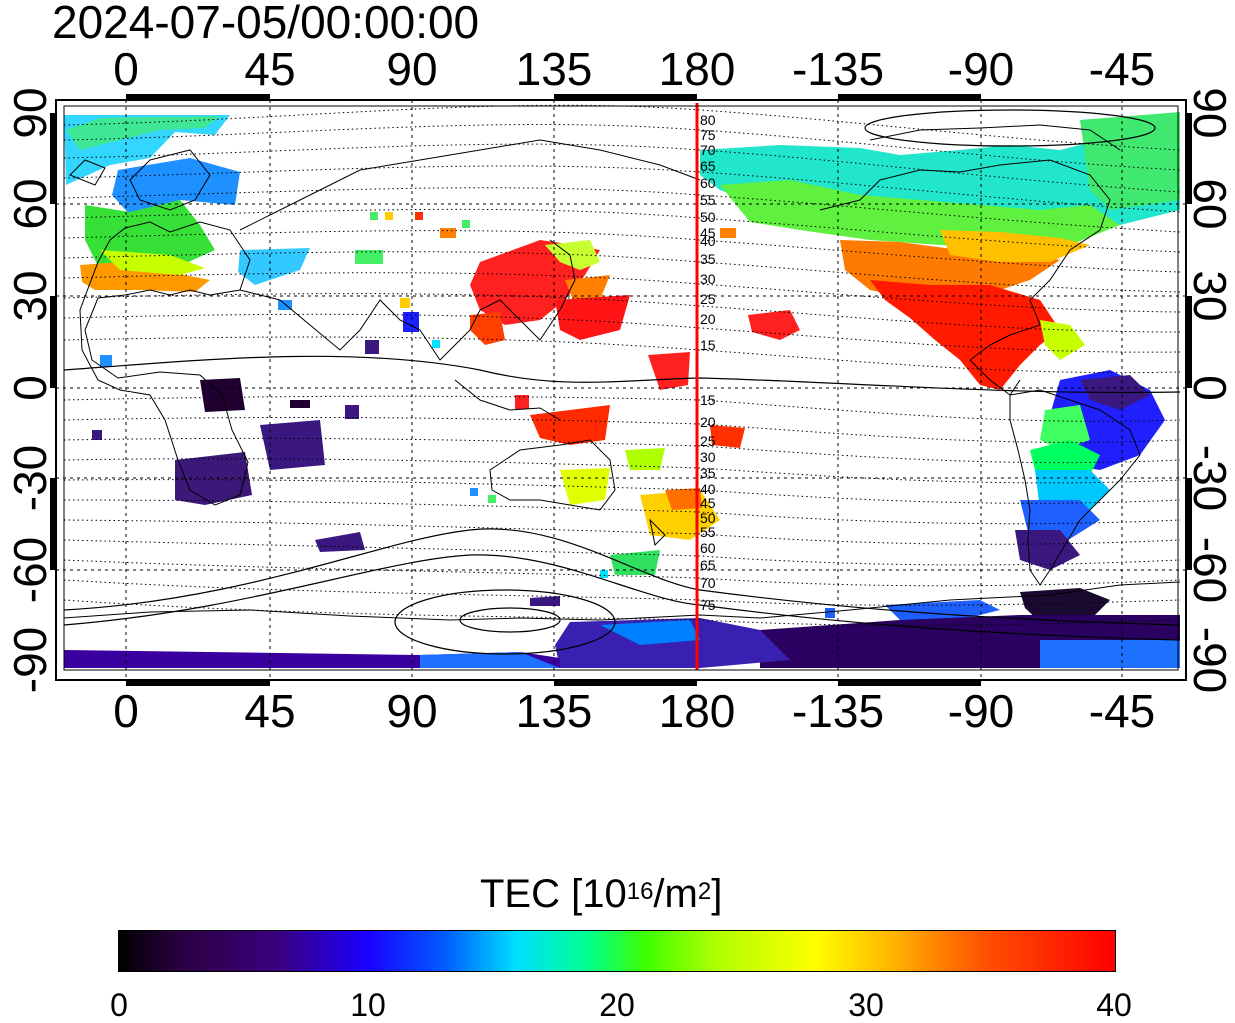 This screenshot has width=1235, height=1023. I want to click on map-title: 2024-07-05/00:00:00, so click(266, 24).